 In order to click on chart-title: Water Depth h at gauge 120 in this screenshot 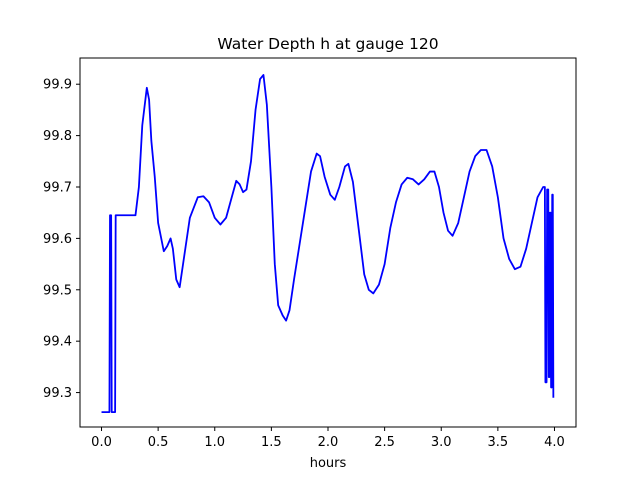, I will do `click(327, 44)`.